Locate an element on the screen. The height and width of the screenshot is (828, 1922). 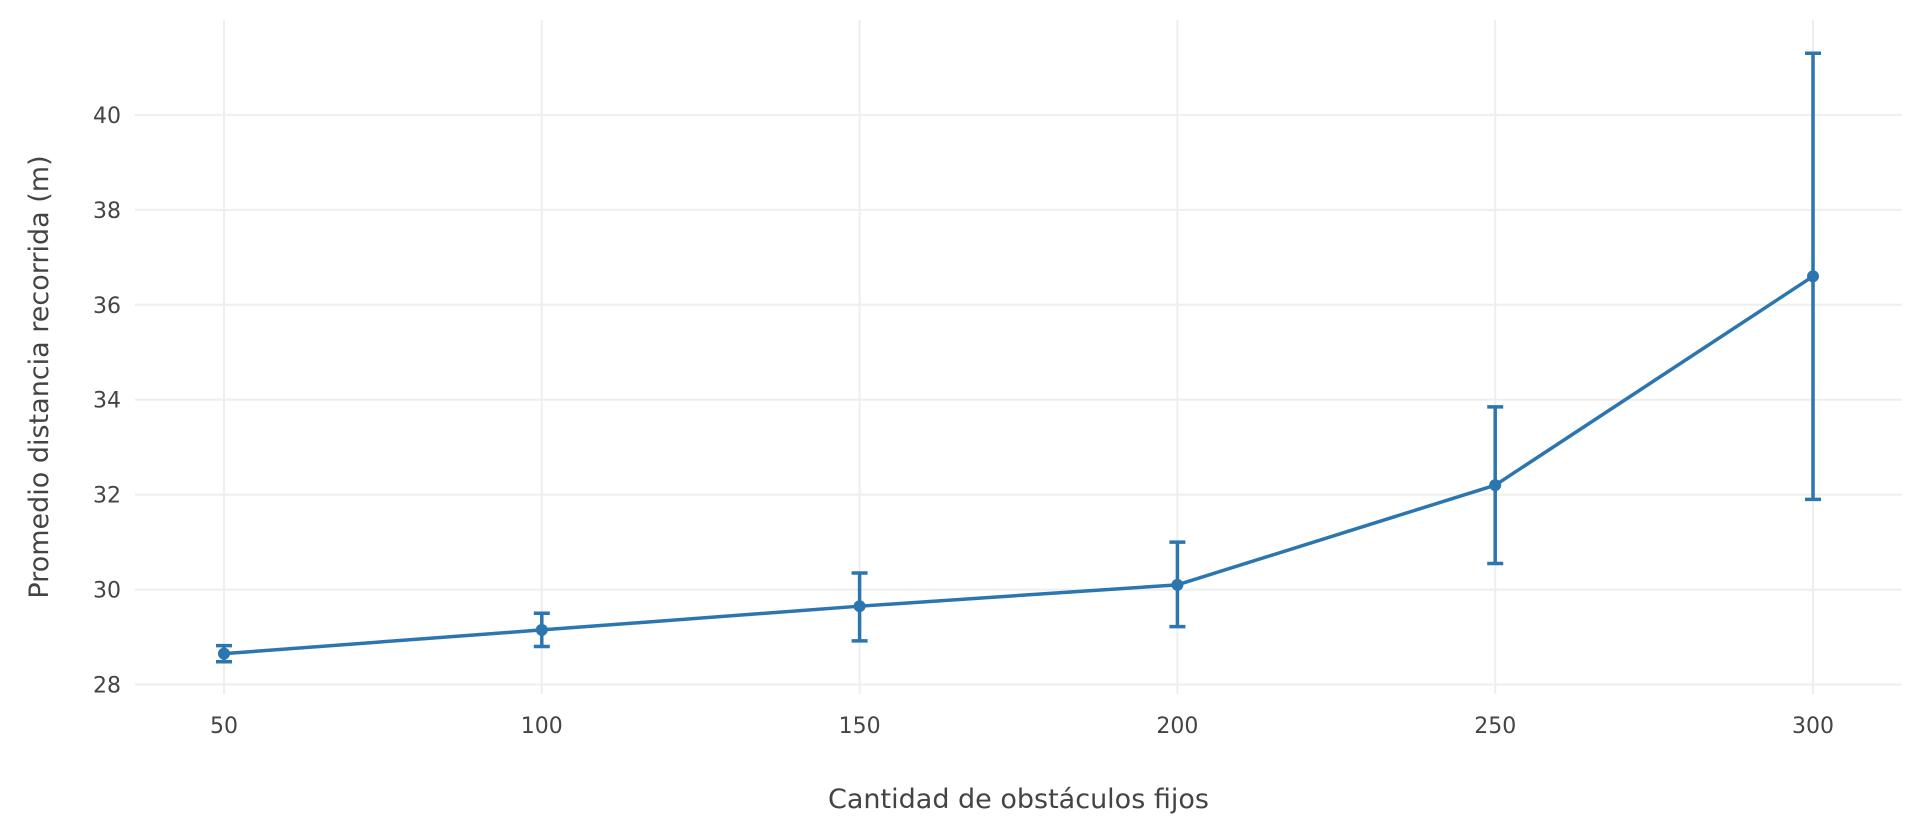
y-tick-label: 36 is located at coordinates (107, 306).